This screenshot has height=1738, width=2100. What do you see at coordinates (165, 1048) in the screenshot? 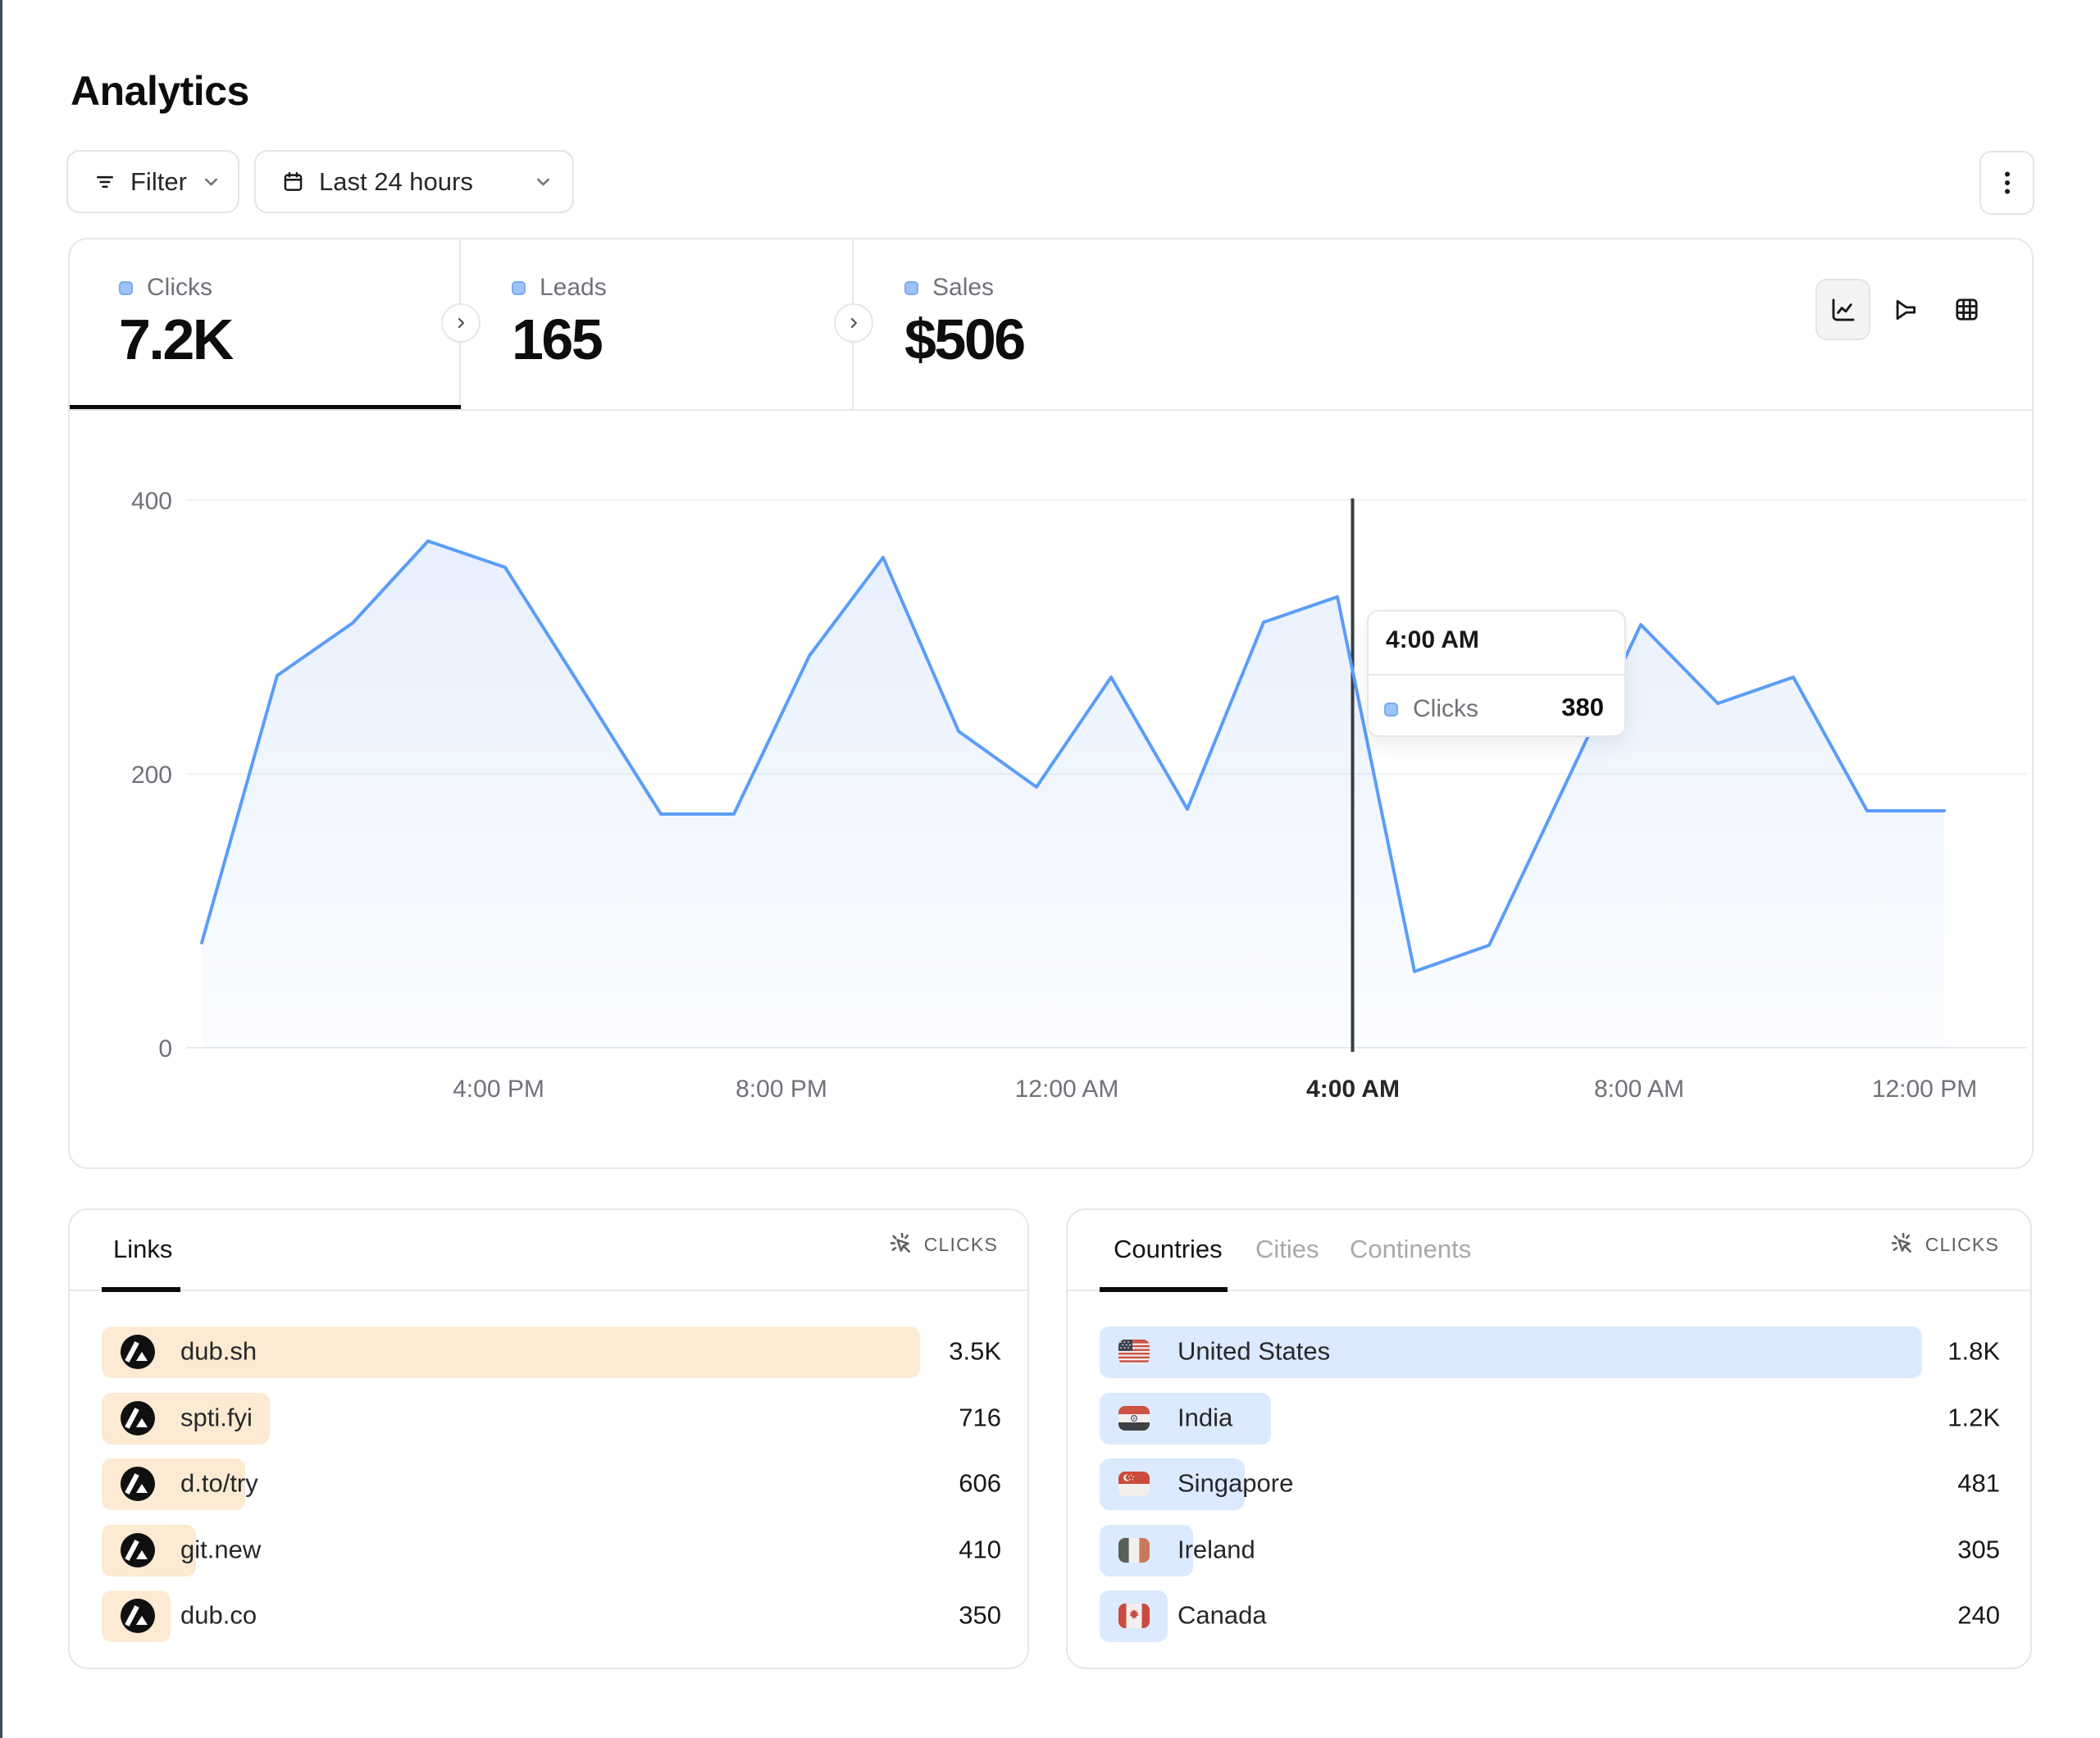
I see `svg-text: 0` at bounding box center [165, 1048].